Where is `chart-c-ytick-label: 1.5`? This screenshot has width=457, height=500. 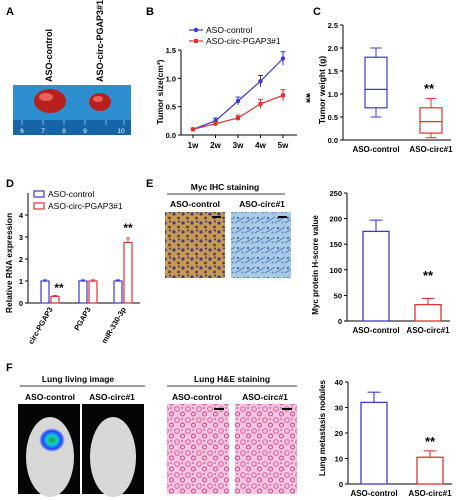
chart-c-ytick-label: 1.5 is located at coordinates (333, 71).